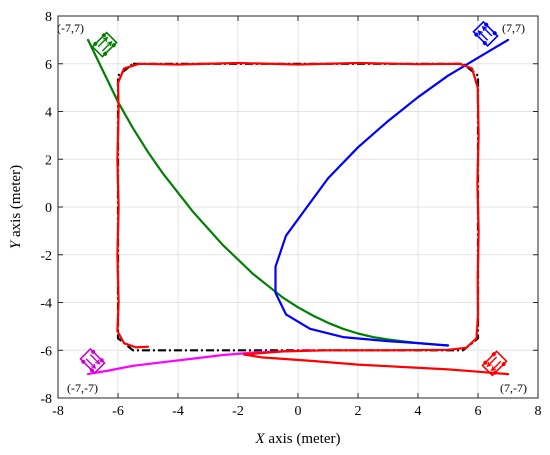 The height and width of the screenshot is (455, 550). What do you see at coordinates (82, 388) in the screenshot?
I see `corner-label: (-7,-7)` at bounding box center [82, 388].